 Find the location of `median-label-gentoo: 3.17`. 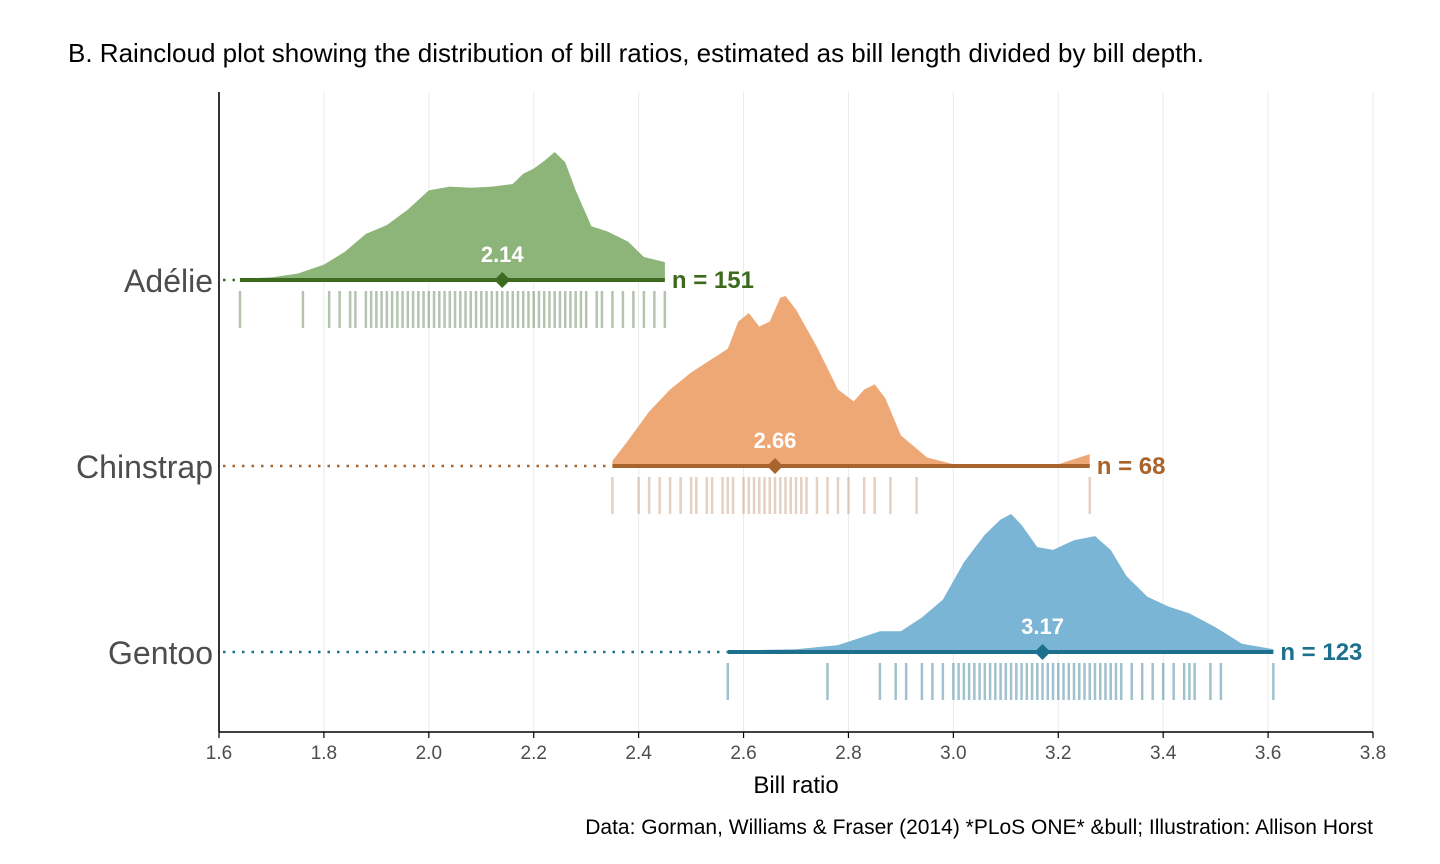

median-label-gentoo: 3.17 is located at coordinates (1042, 626).